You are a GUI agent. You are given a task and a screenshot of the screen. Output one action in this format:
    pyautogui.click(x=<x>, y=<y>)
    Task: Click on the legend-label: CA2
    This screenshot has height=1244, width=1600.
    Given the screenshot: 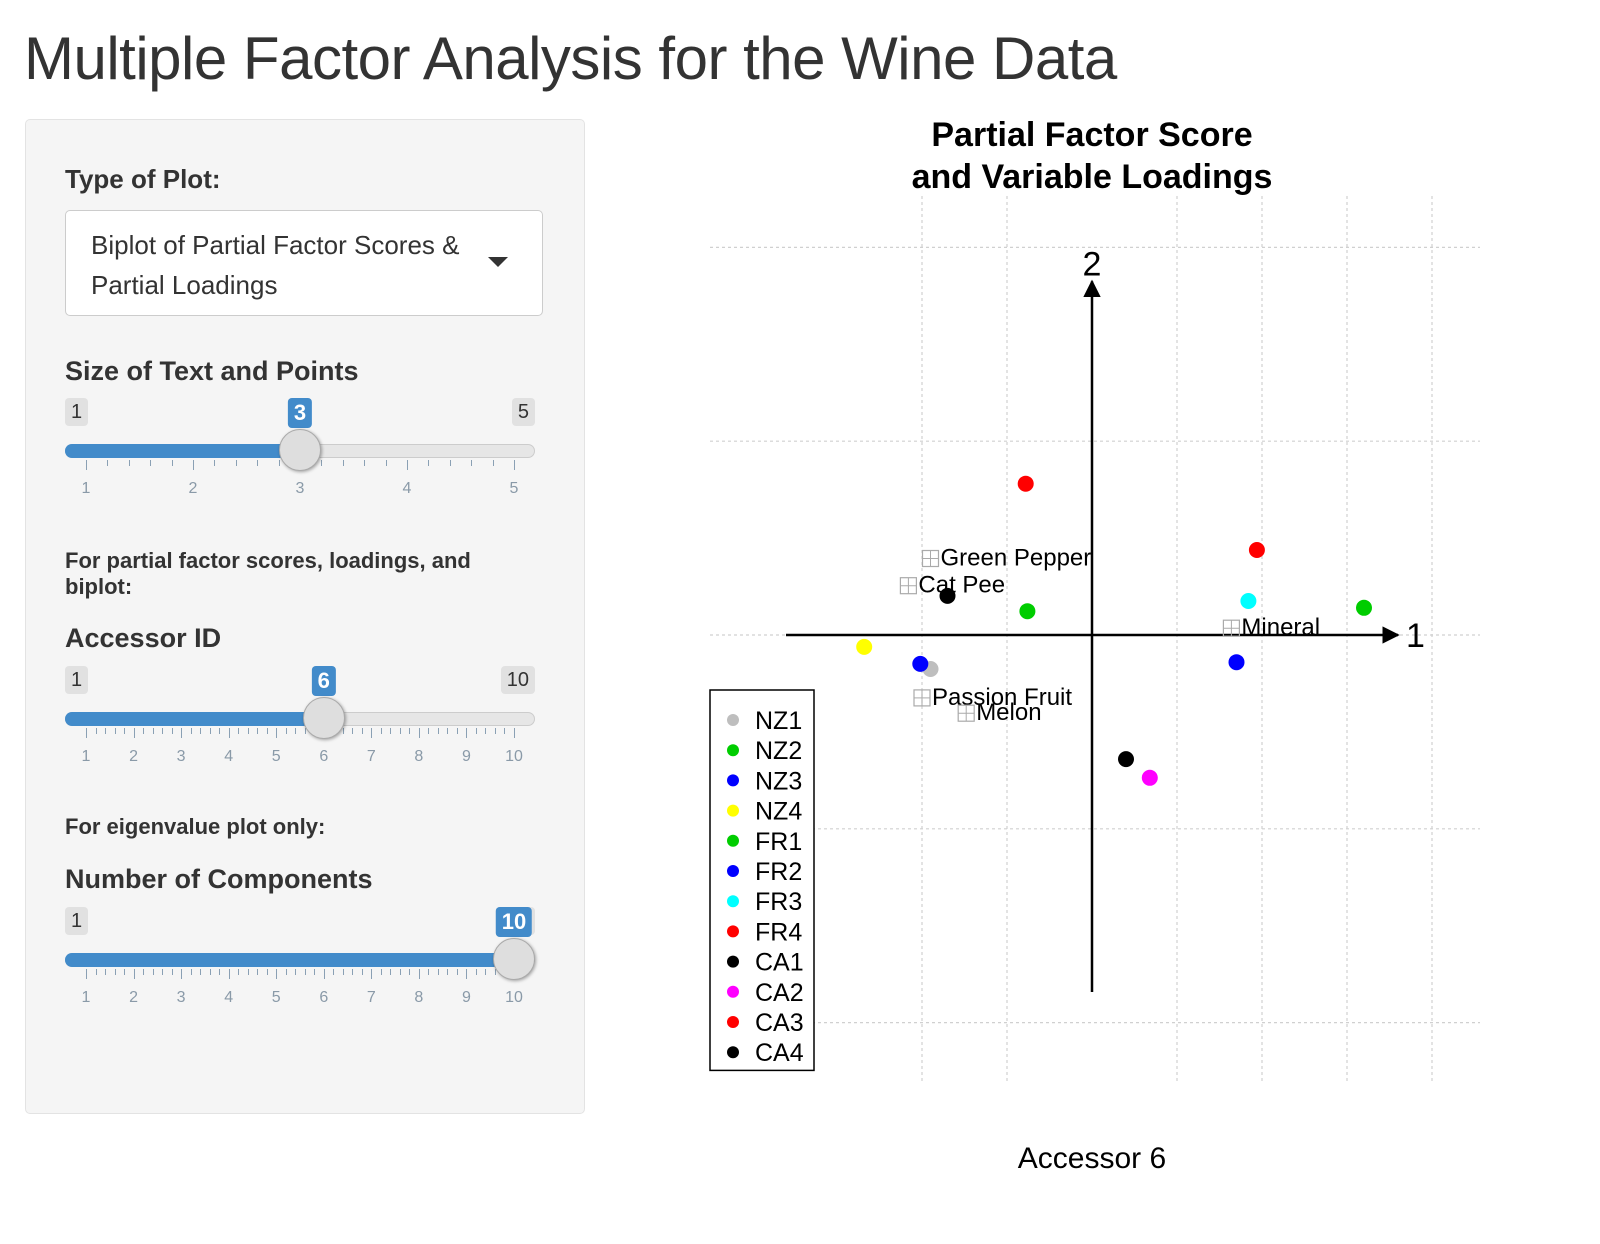 What is the action you would take?
    pyautogui.click(x=779, y=993)
    